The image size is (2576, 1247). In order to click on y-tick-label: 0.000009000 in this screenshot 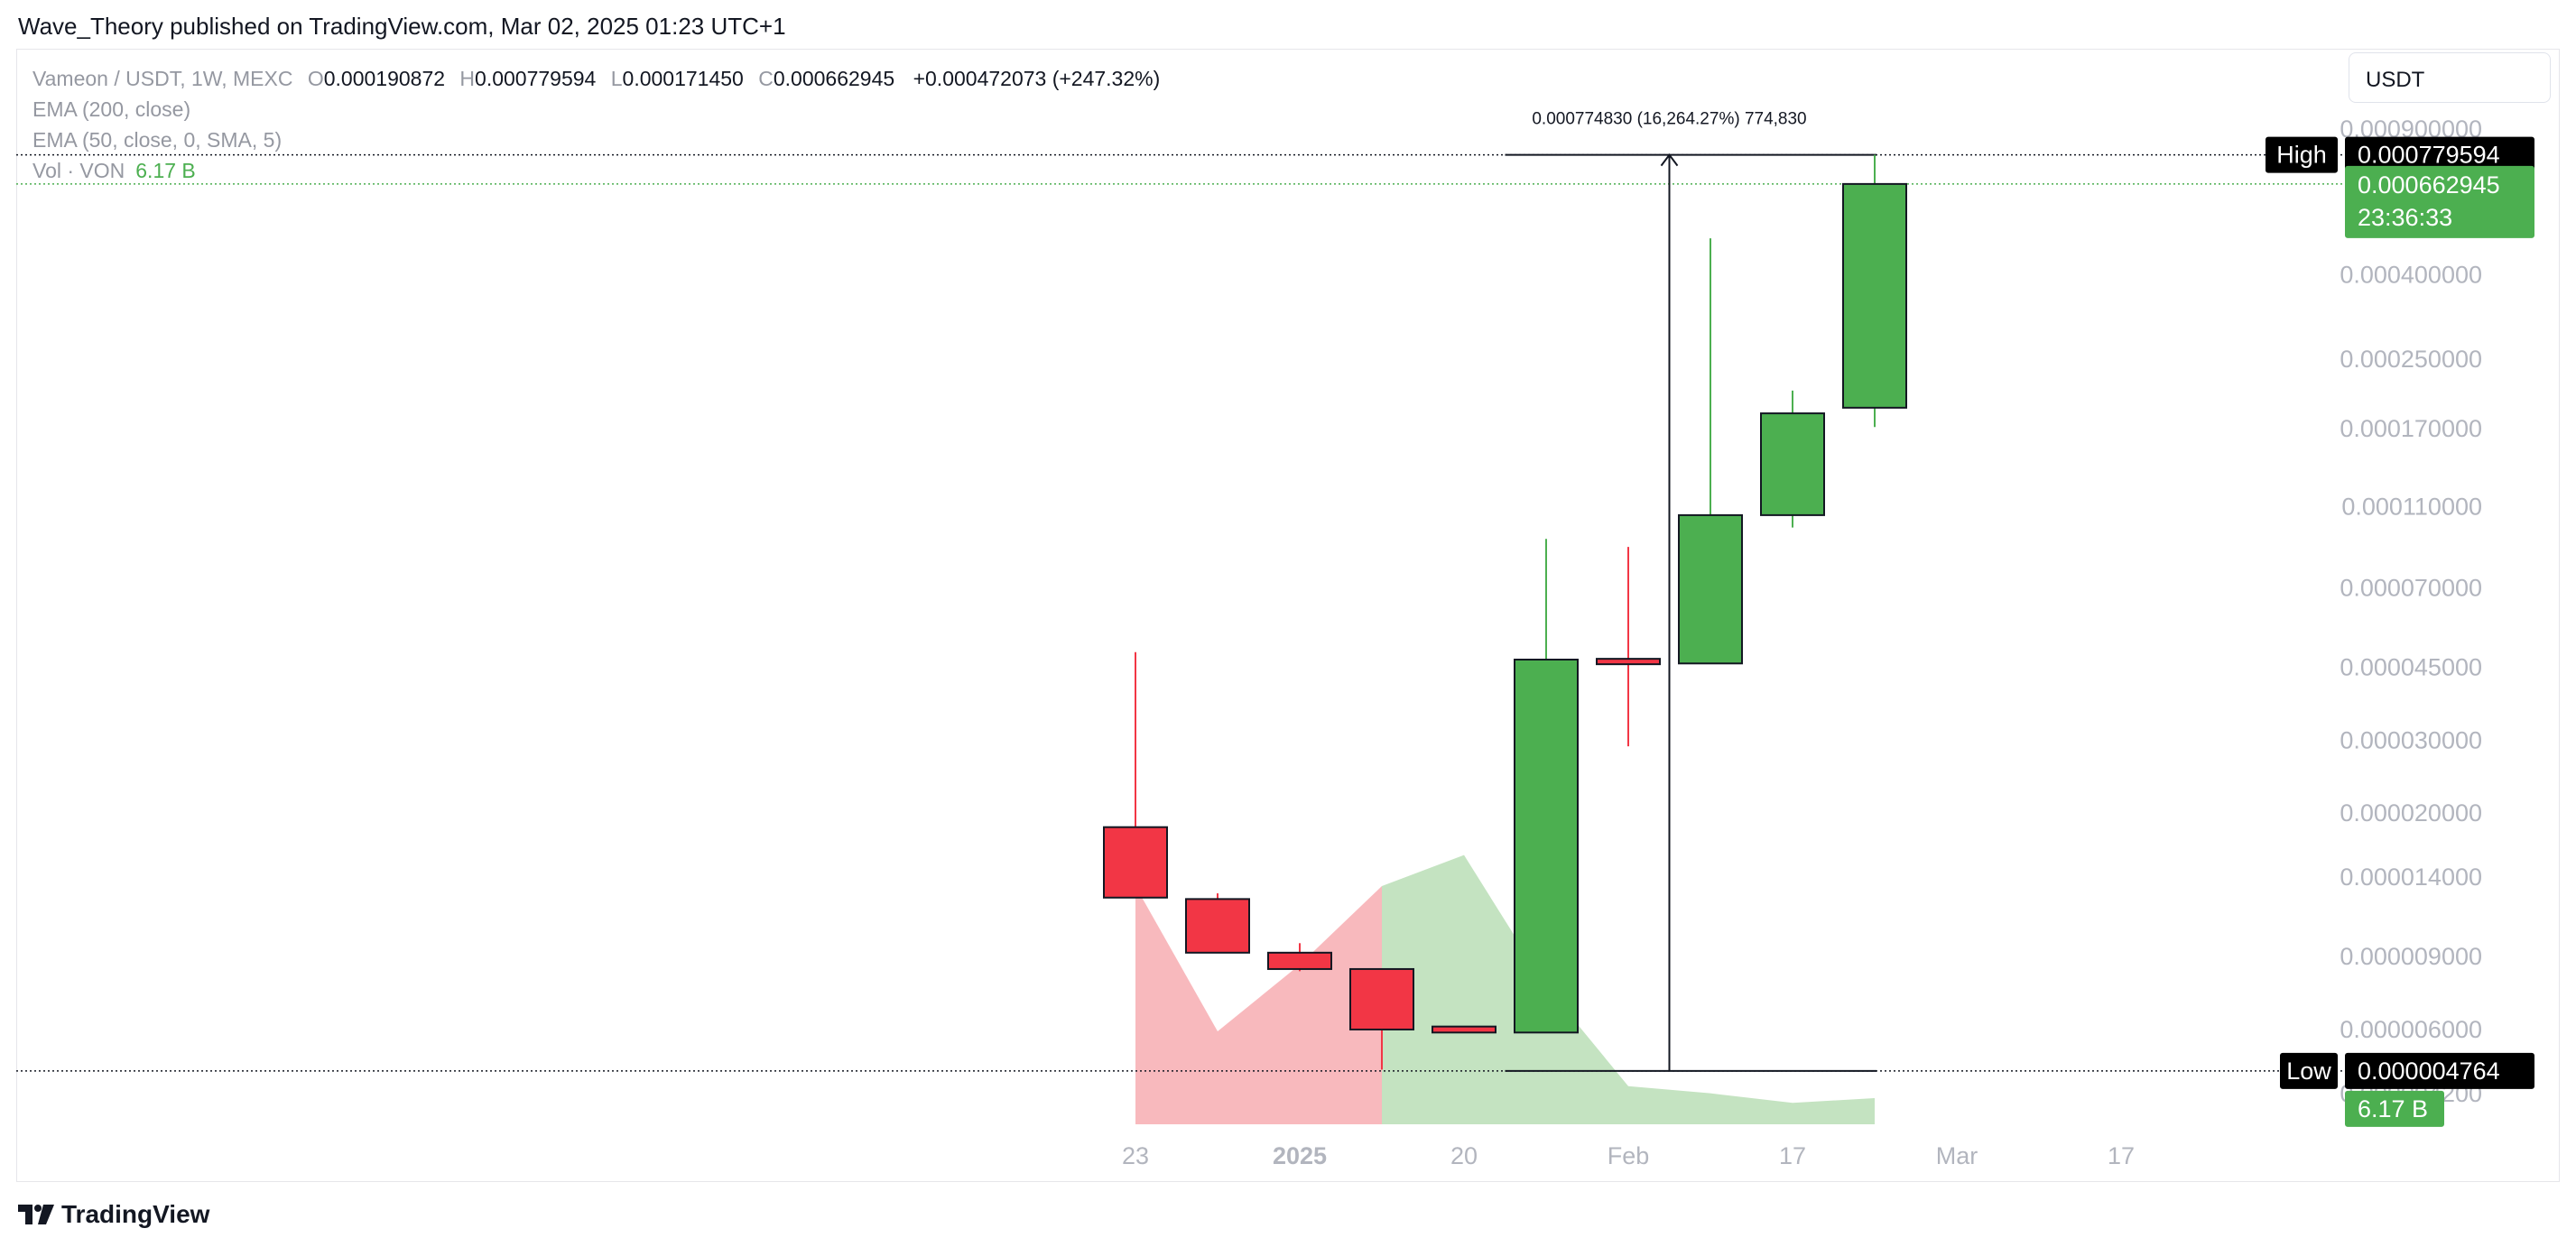, I will do `click(2411, 956)`.